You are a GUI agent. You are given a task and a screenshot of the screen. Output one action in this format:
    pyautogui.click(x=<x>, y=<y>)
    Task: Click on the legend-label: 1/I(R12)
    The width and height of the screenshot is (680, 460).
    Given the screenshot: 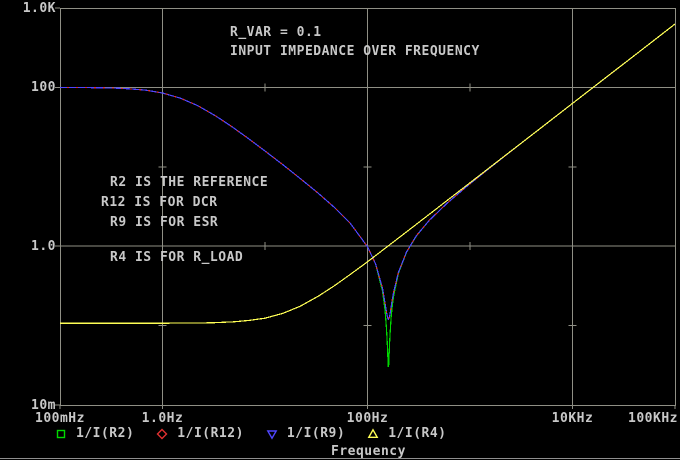 What is the action you would take?
    pyautogui.click(x=210, y=433)
    